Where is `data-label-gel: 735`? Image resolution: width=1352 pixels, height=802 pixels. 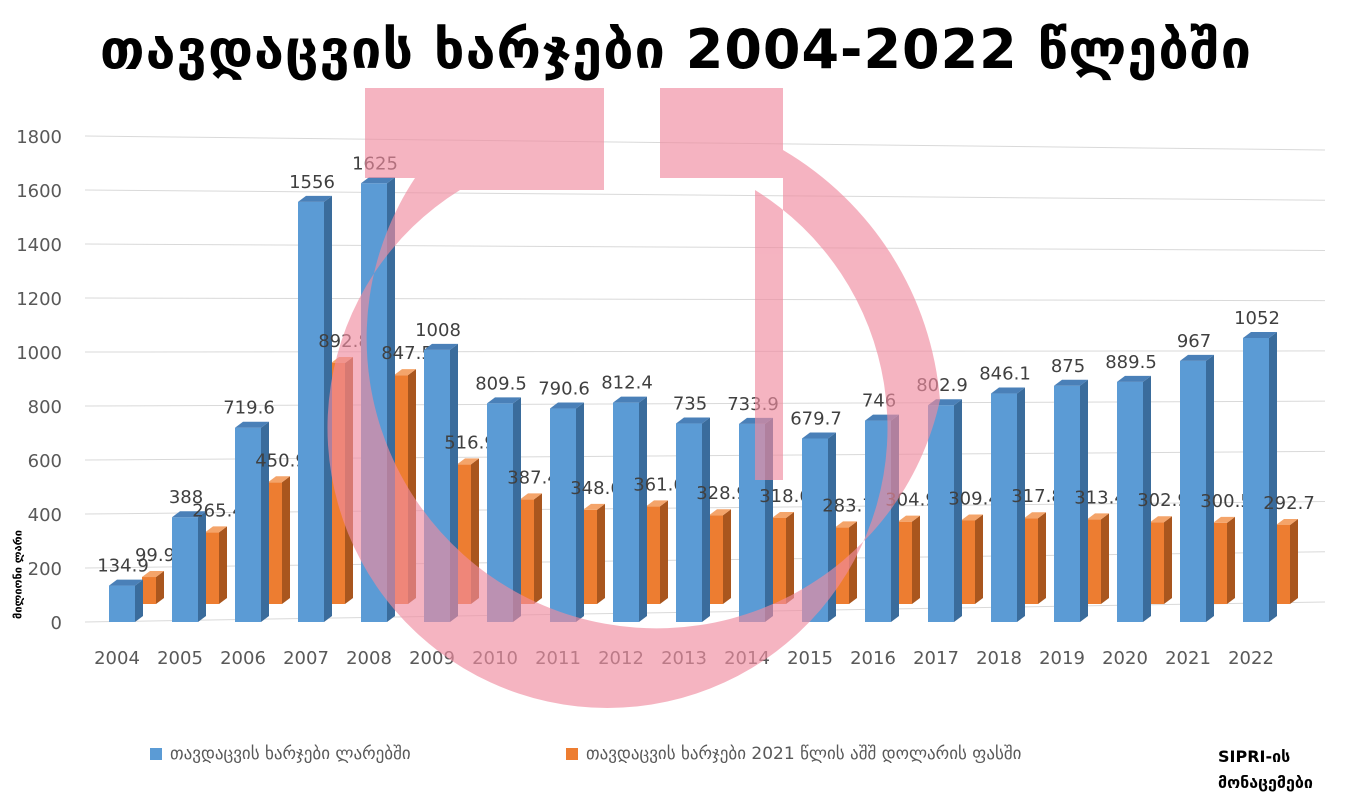 data-label-gel: 735 is located at coordinates (690, 404).